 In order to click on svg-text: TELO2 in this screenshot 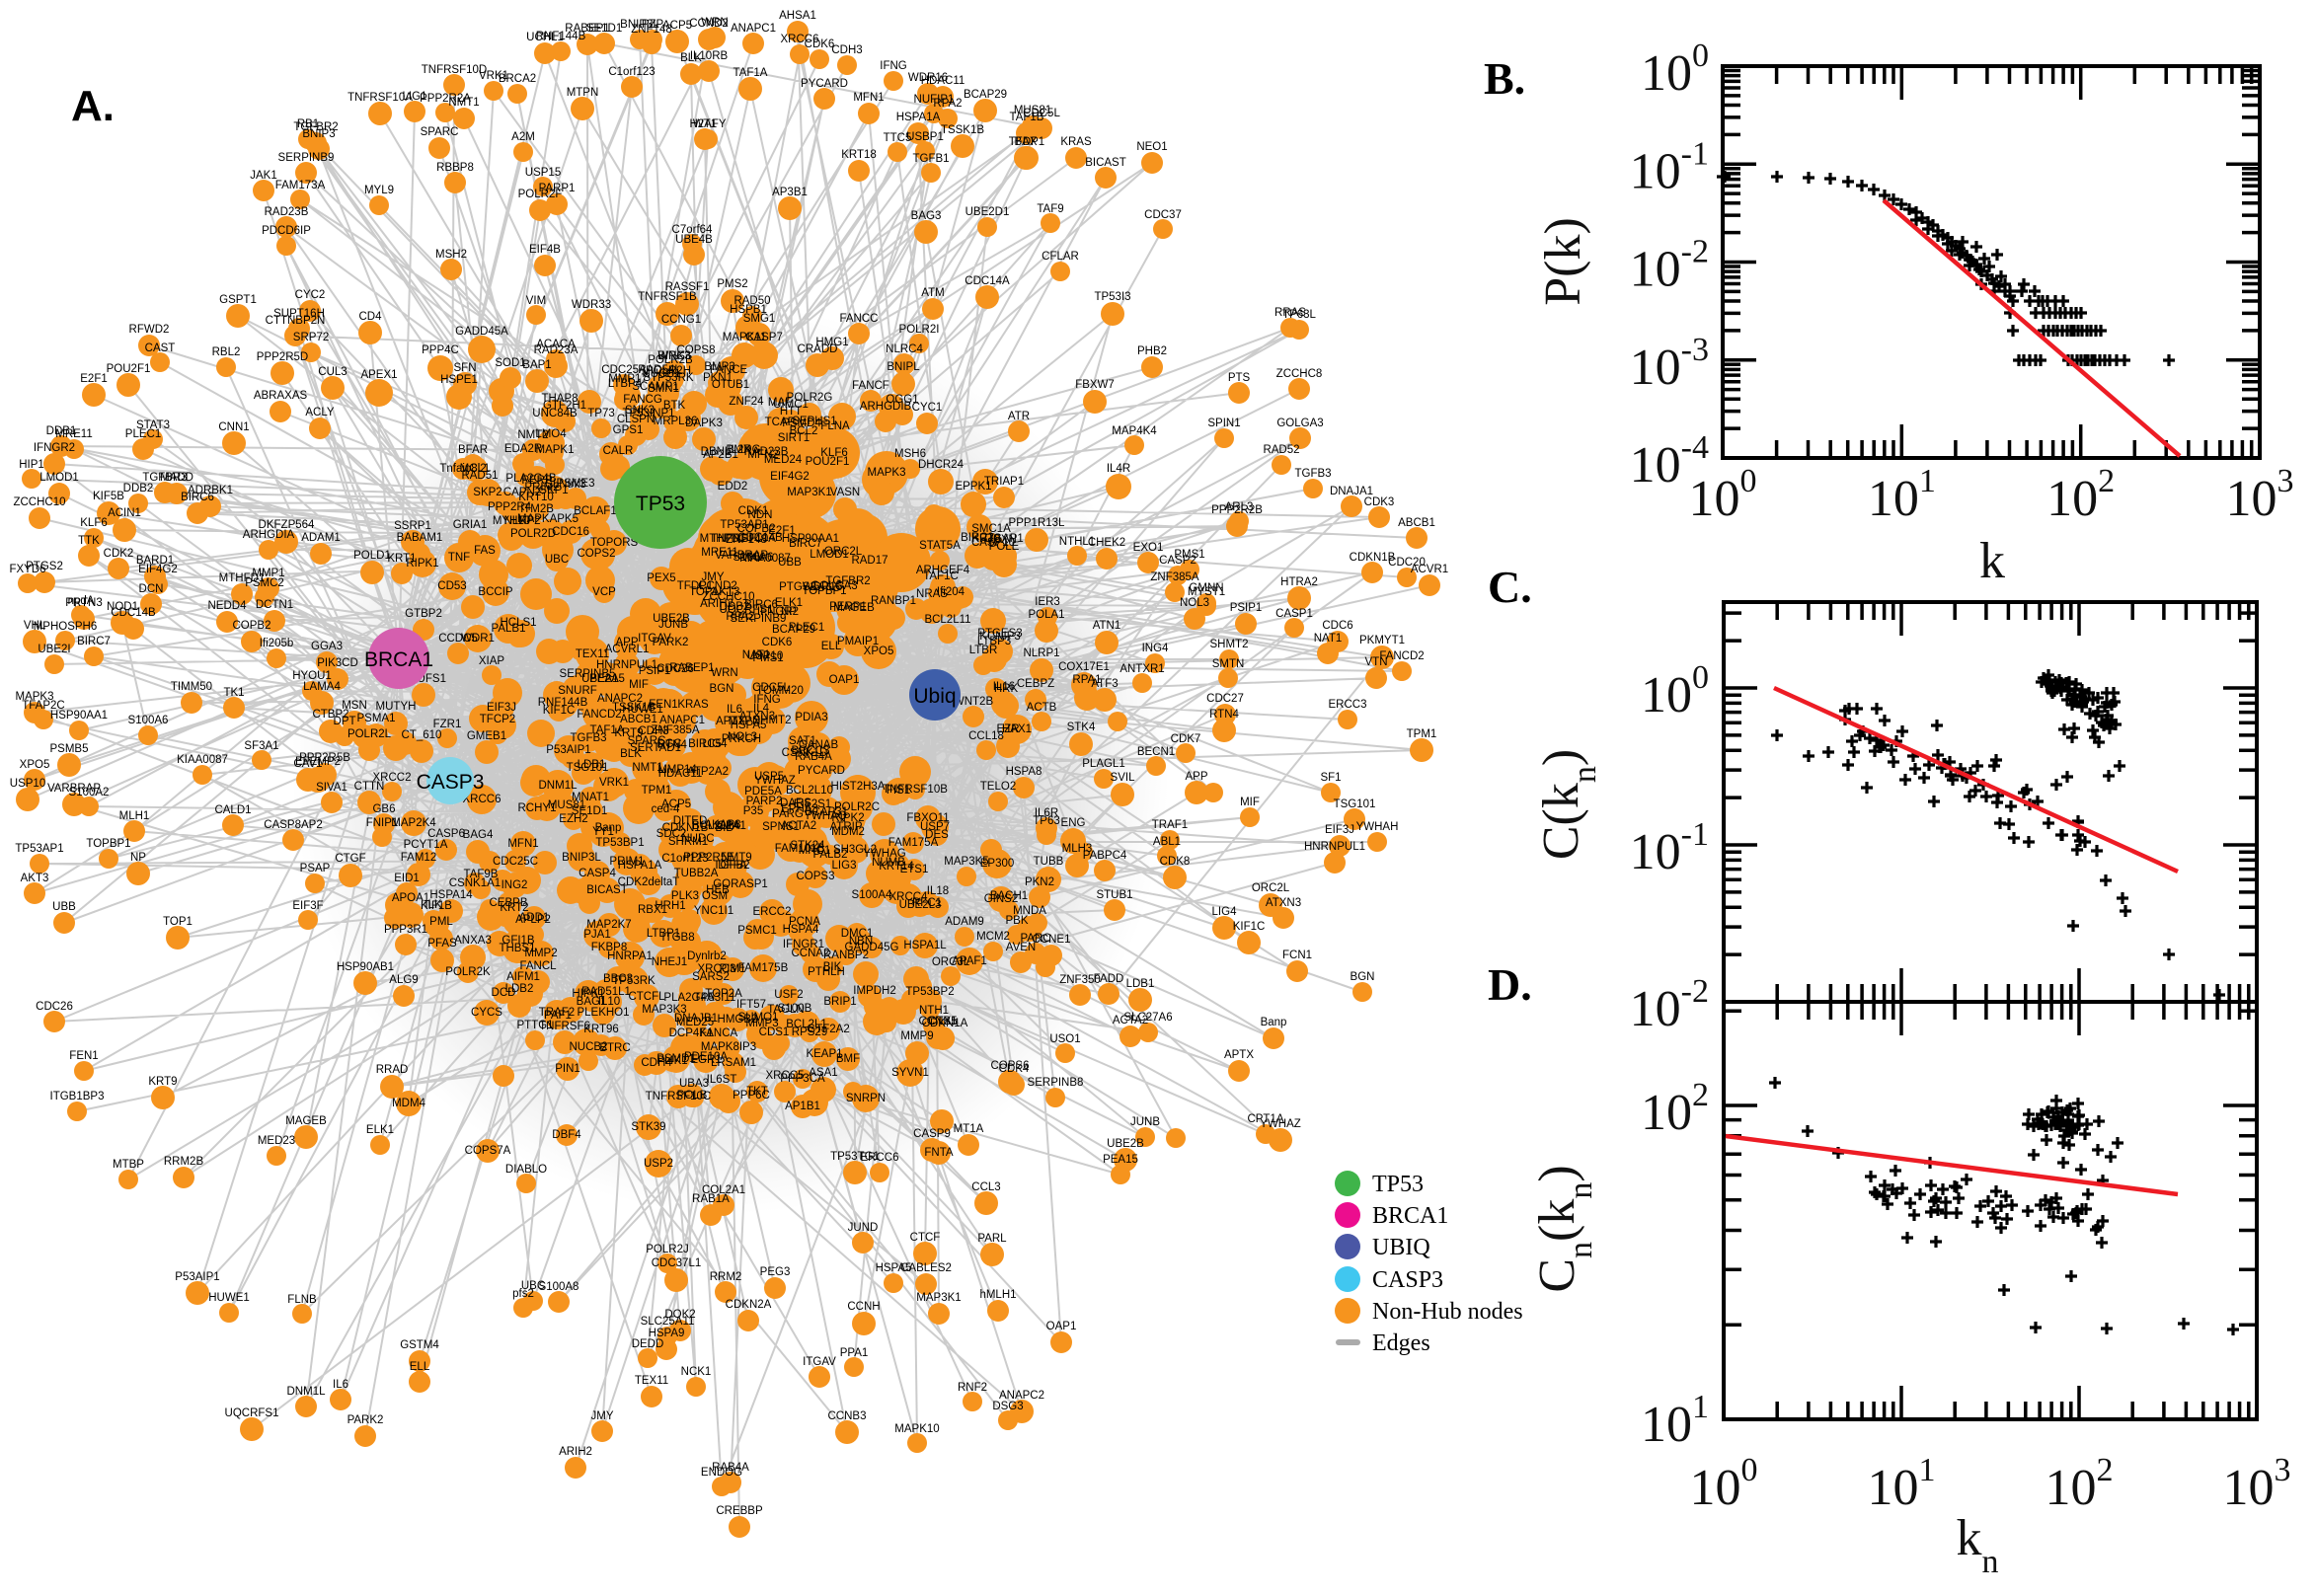, I will do `click(998, 787)`.